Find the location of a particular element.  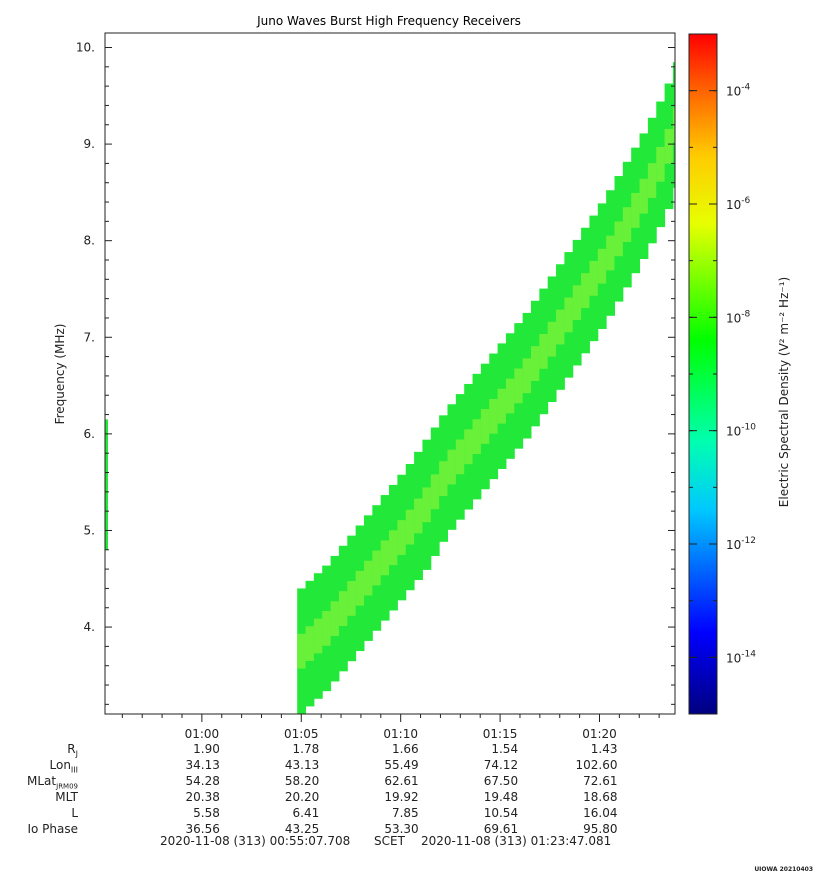

footer-scet: SCET is located at coordinates (389, 841).